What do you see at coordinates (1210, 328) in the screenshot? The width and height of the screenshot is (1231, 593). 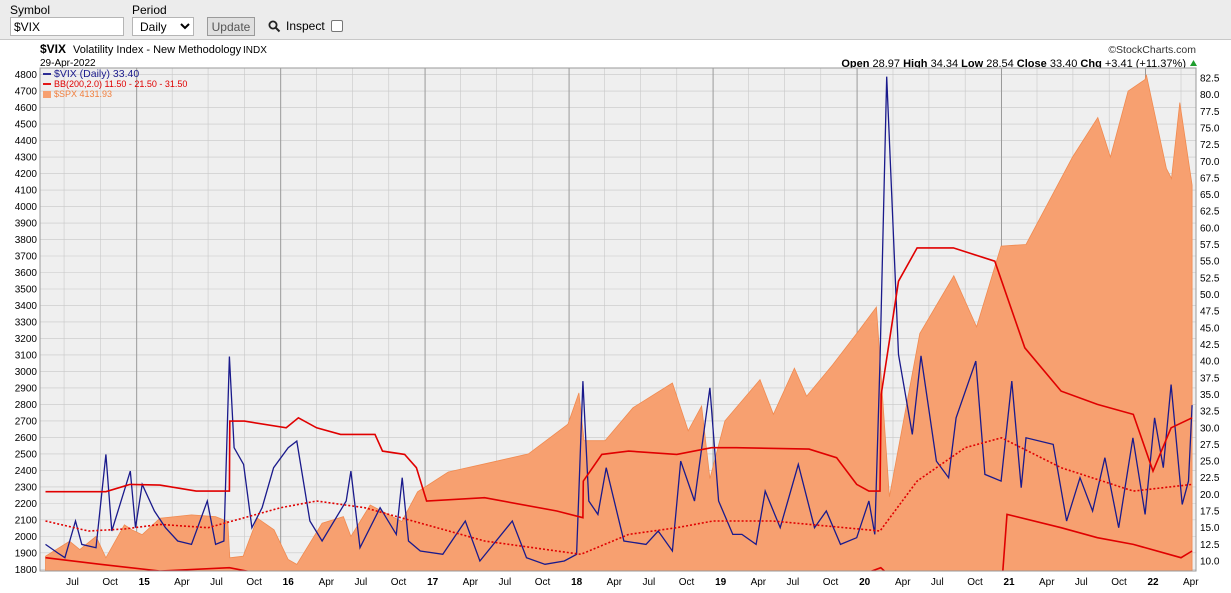 I see `y-right-tick-label: 45.0` at bounding box center [1210, 328].